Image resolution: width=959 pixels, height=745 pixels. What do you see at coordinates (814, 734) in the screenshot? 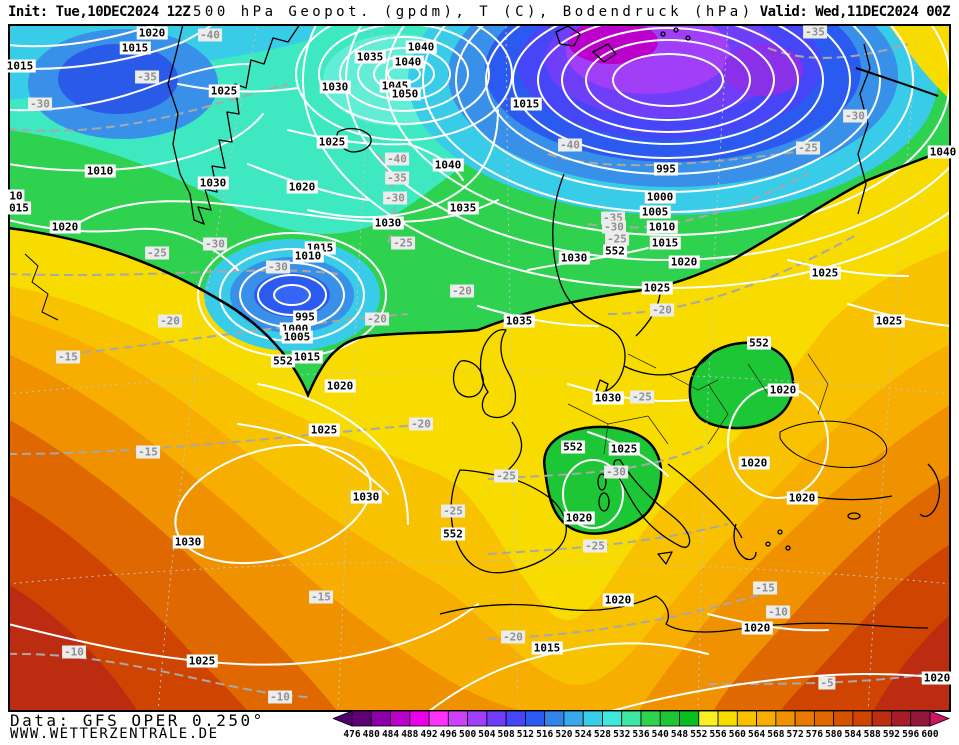
I see `colorbar-tick-label: 576` at bounding box center [814, 734].